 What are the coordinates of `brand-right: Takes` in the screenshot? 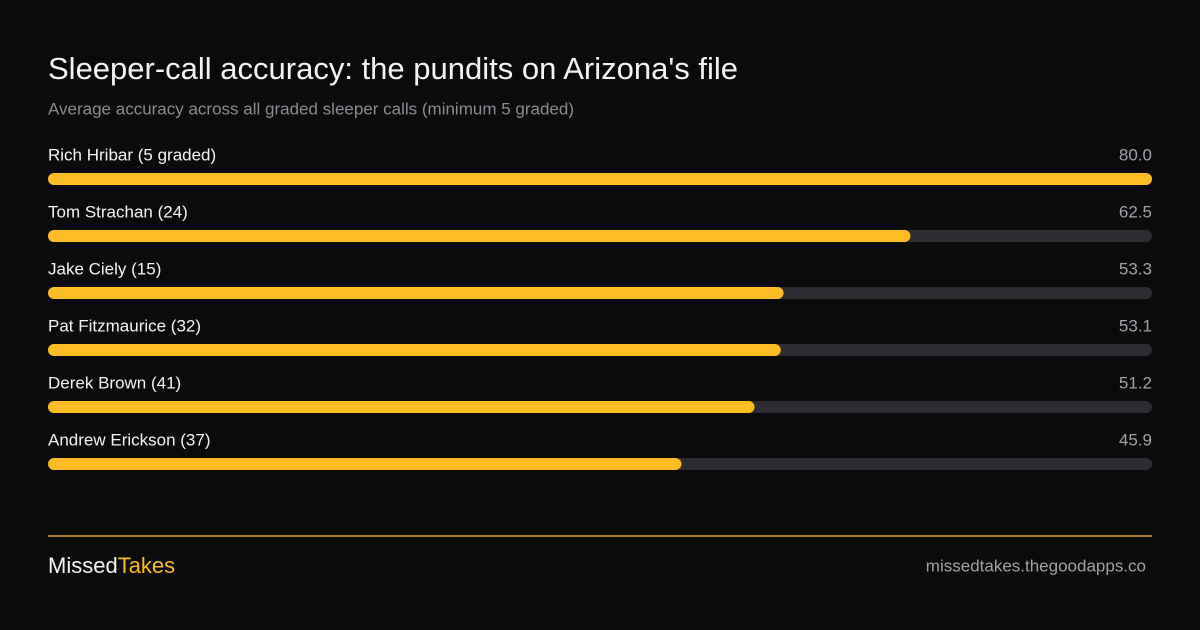 It's located at (146, 565).